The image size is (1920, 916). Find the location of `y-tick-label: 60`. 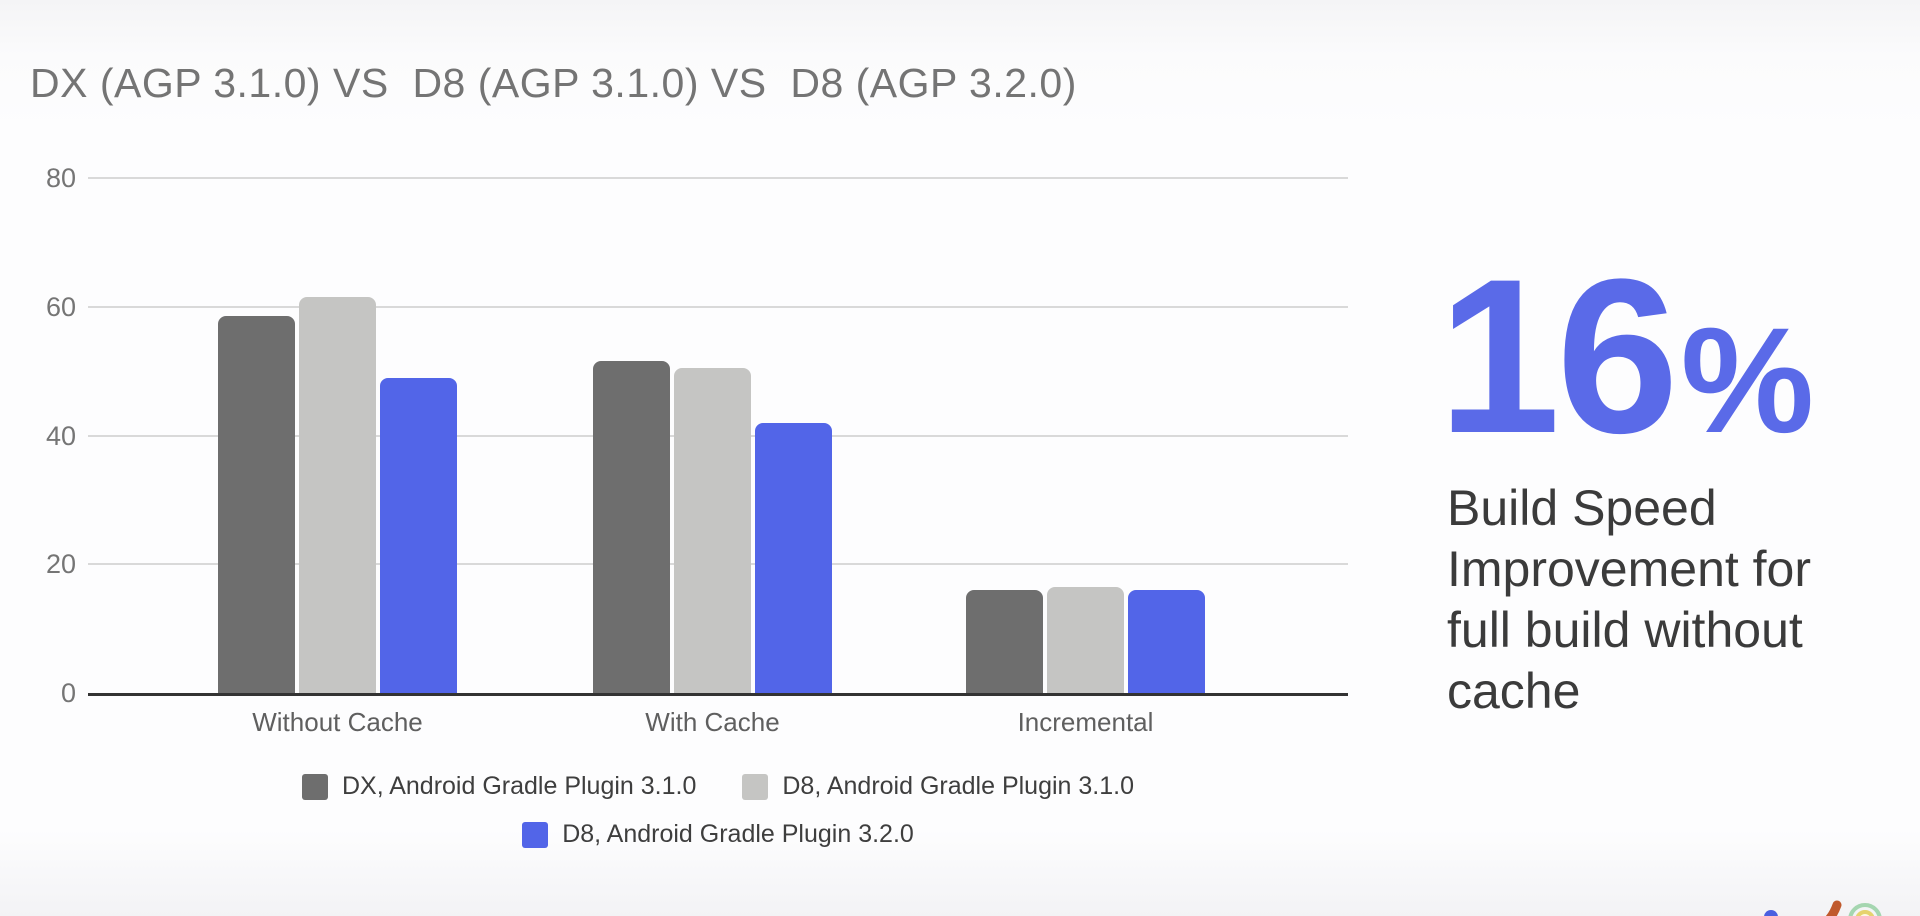

y-tick-label: 60 is located at coordinates (60, 306).